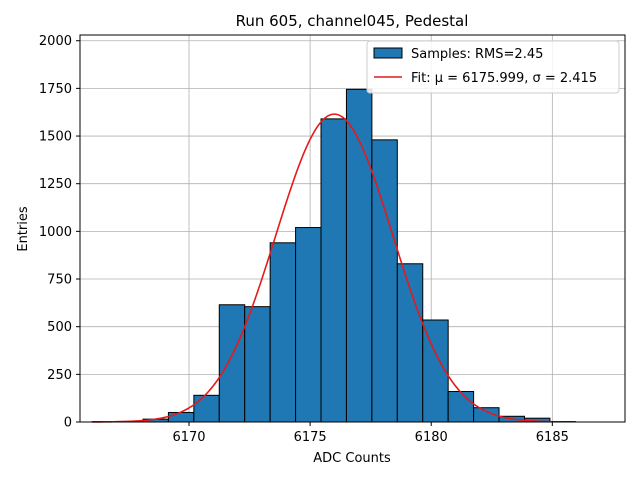  What do you see at coordinates (188, 437) in the screenshot?
I see `x-tick-label-0: 6170` at bounding box center [188, 437].